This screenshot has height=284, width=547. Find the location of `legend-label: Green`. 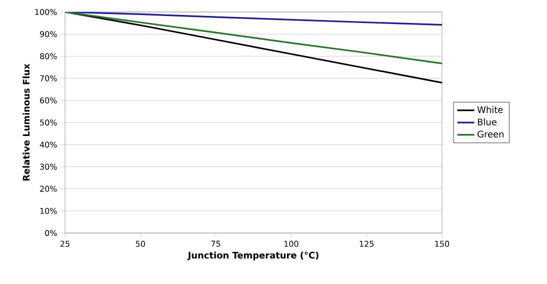

legend-label: Green is located at coordinates (491, 134).